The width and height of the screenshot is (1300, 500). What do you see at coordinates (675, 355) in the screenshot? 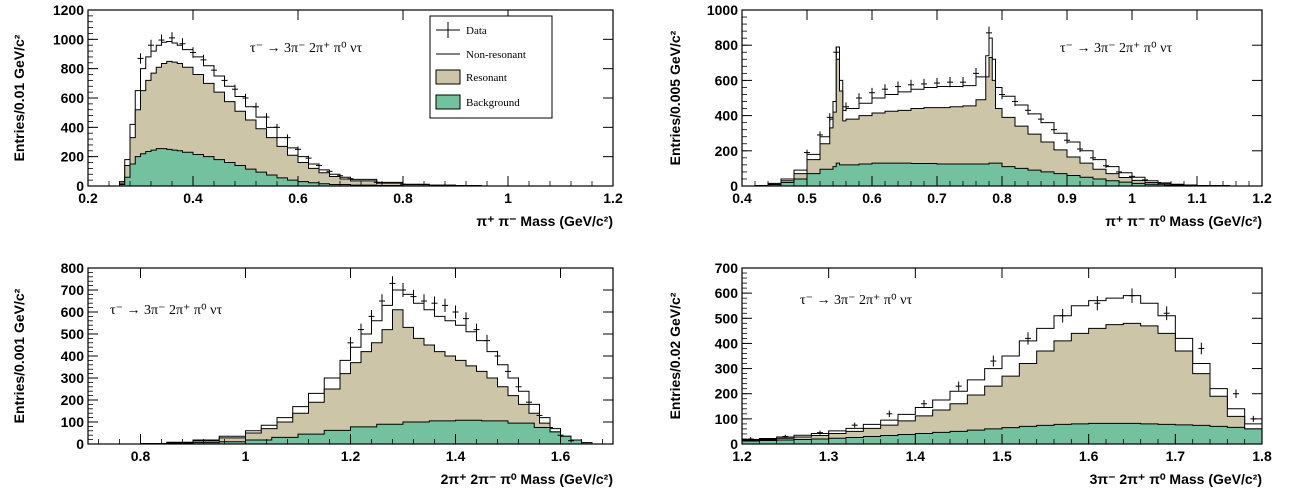
I see `y-axis-label: Entries/0.02 GeV/c²` at bounding box center [675, 355].